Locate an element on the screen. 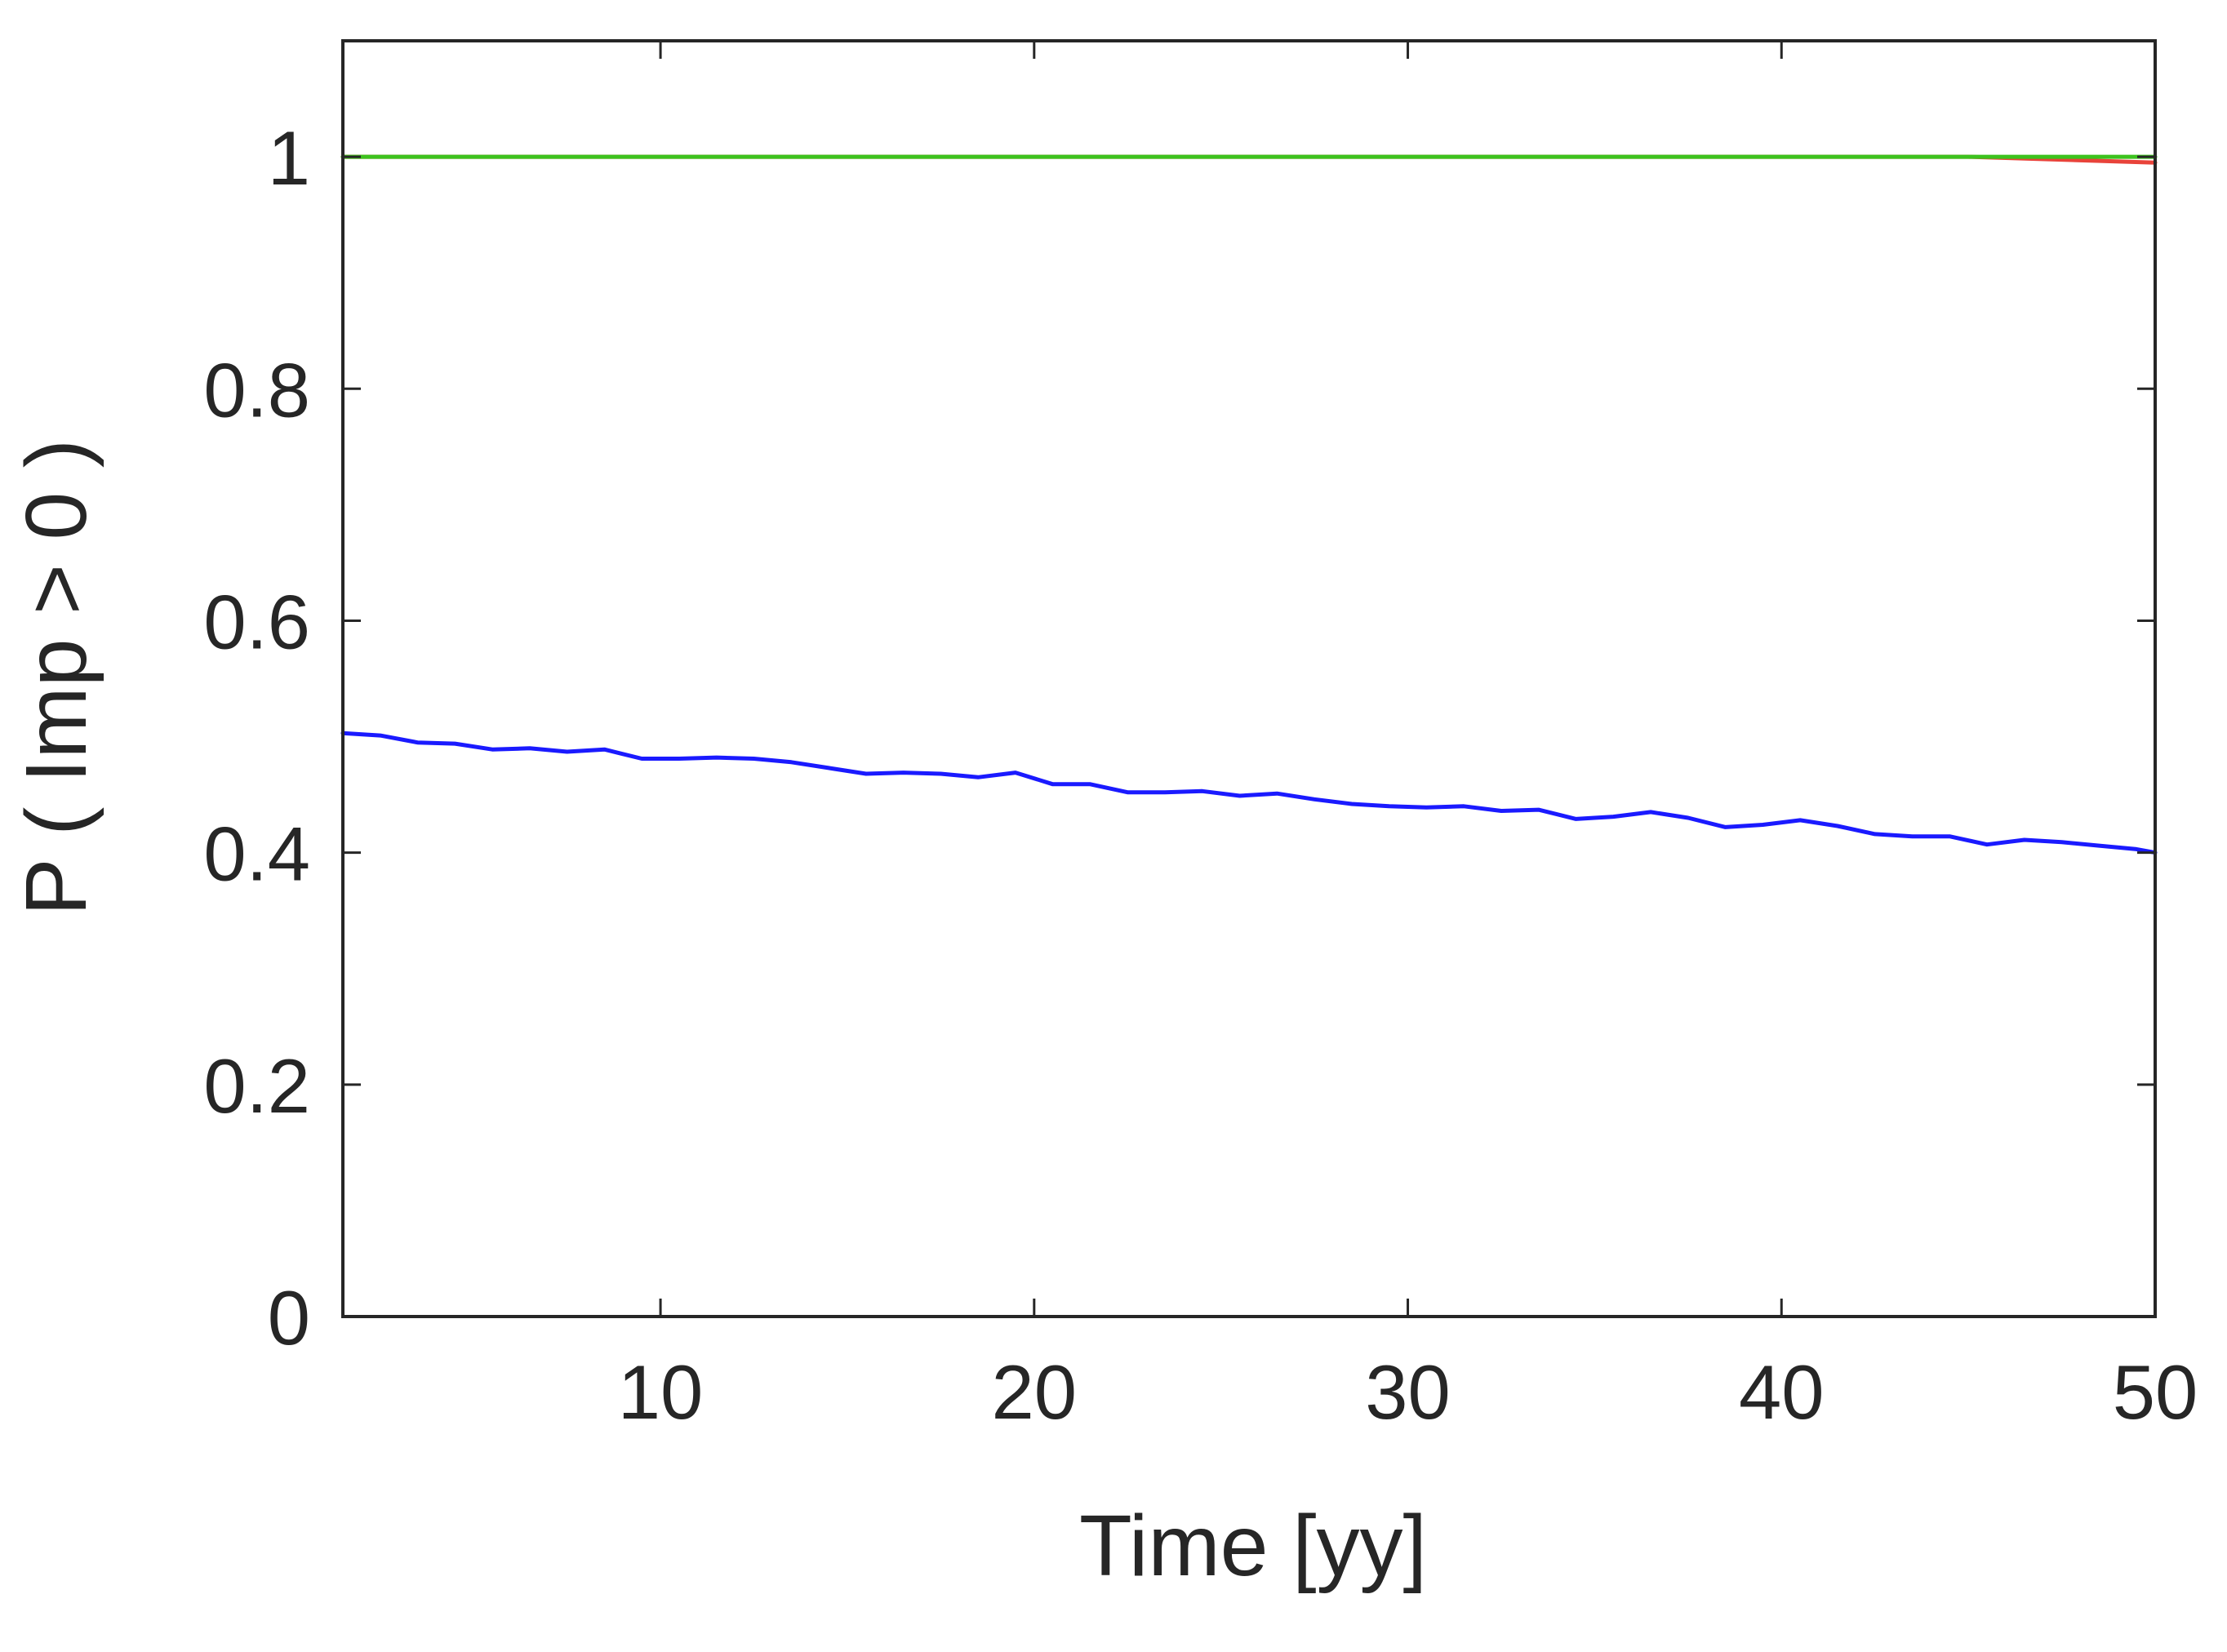  y-tick-label: 1 is located at coordinates (289, 158).